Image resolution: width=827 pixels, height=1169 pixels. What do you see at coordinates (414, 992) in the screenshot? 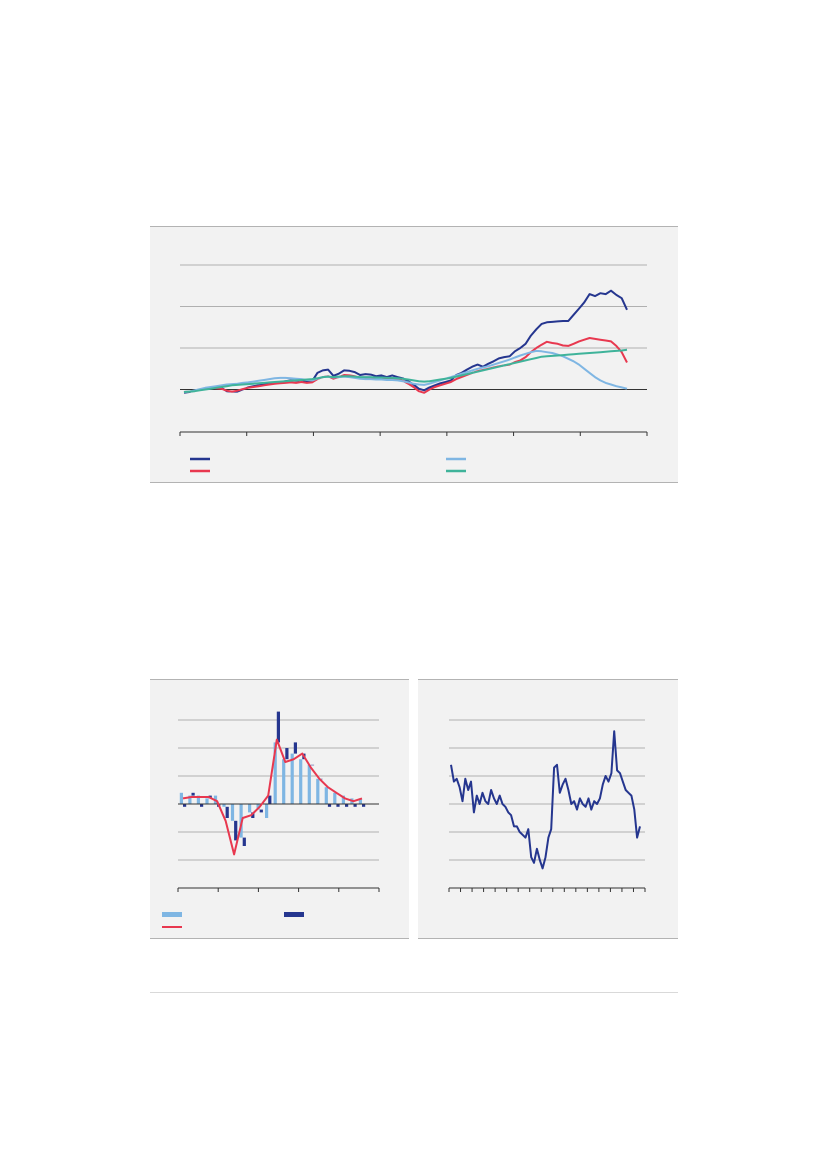
I see `footer-rule` at bounding box center [414, 992].